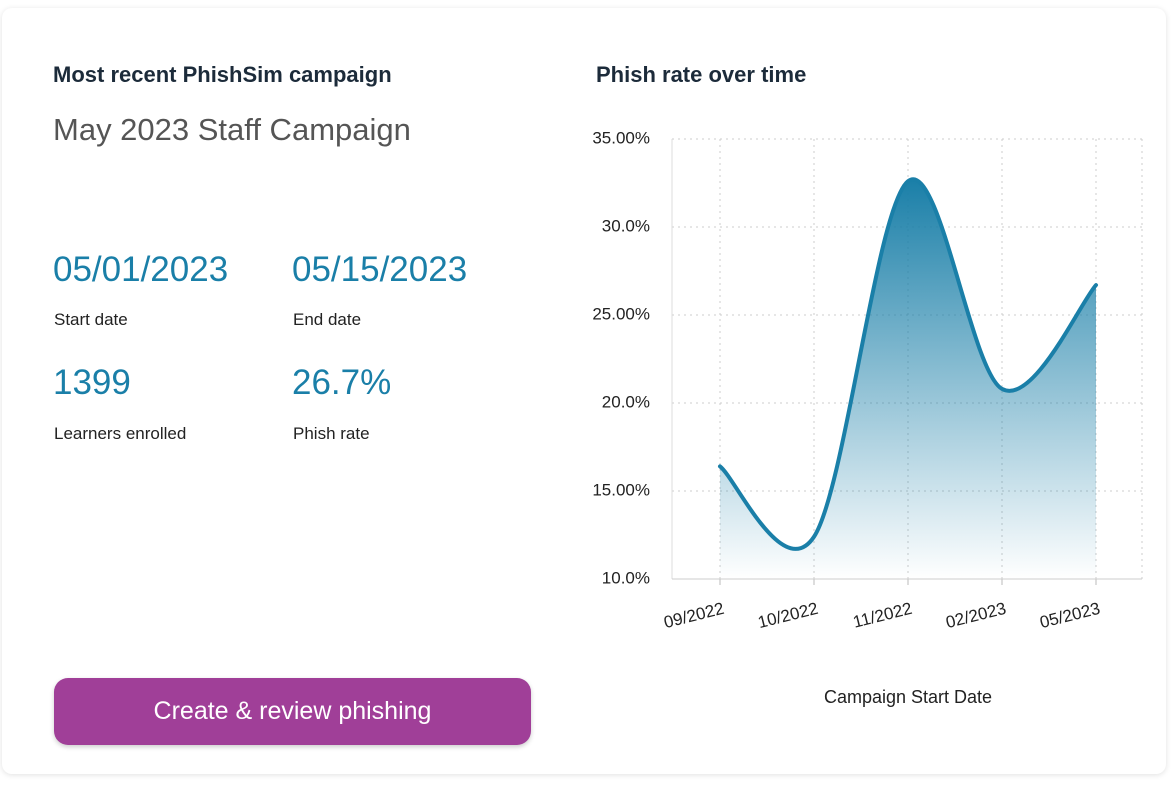 Image resolution: width=1176 pixels, height=789 pixels. I want to click on stat-label: End date, so click(327, 319).